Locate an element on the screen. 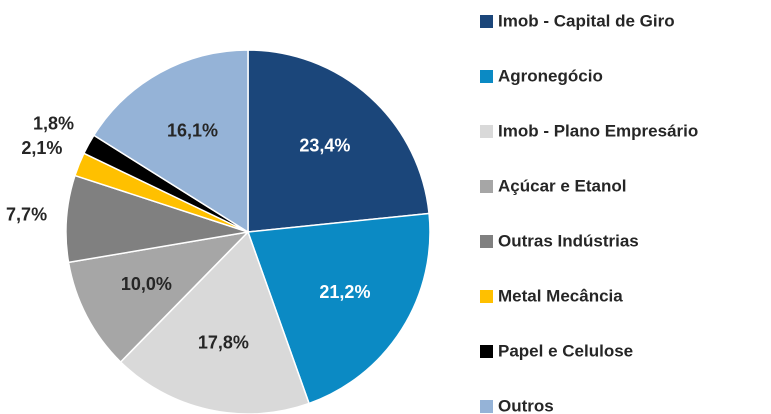 The height and width of the screenshot is (414, 771). legend-label: Outras Indústrias is located at coordinates (568, 240).